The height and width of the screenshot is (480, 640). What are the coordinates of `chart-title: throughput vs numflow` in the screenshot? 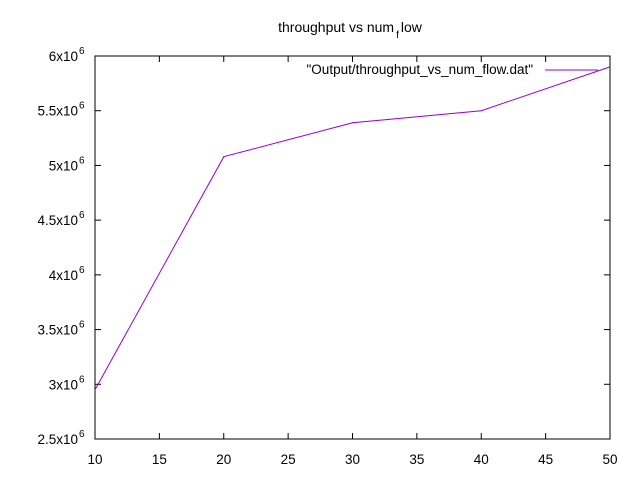 It's located at (350, 30).